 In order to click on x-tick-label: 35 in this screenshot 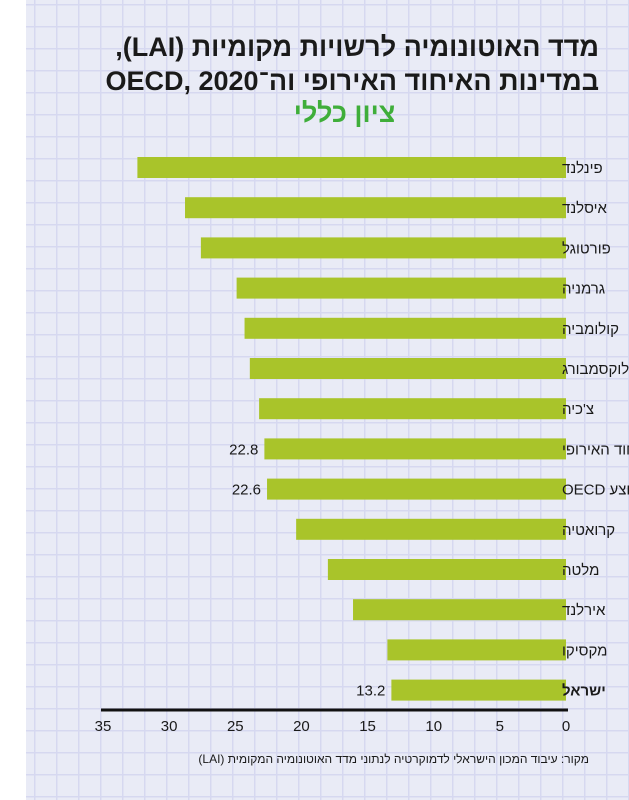, I will do `click(103, 726)`.